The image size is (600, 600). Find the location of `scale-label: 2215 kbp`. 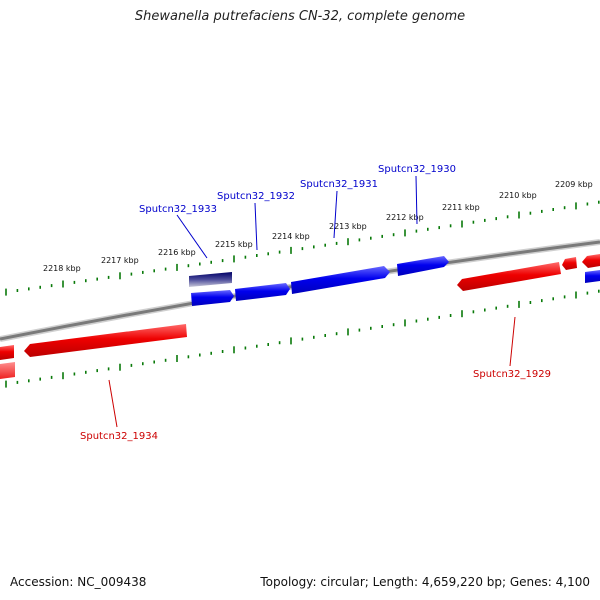

scale-label: 2215 kbp is located at coordinates (234, 244).